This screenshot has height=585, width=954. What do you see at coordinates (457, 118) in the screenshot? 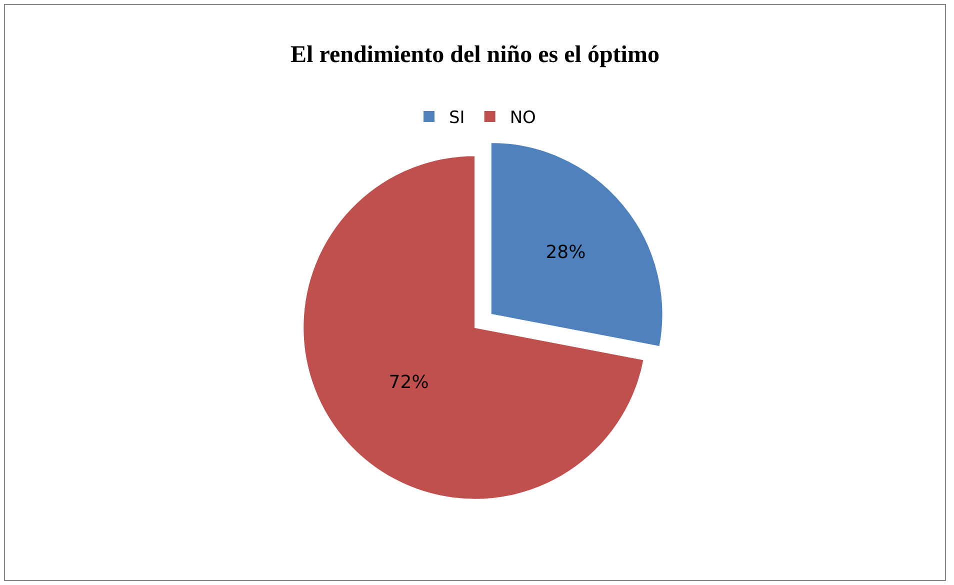
I see `legend-label: SI` at bounding box center [457, 118].